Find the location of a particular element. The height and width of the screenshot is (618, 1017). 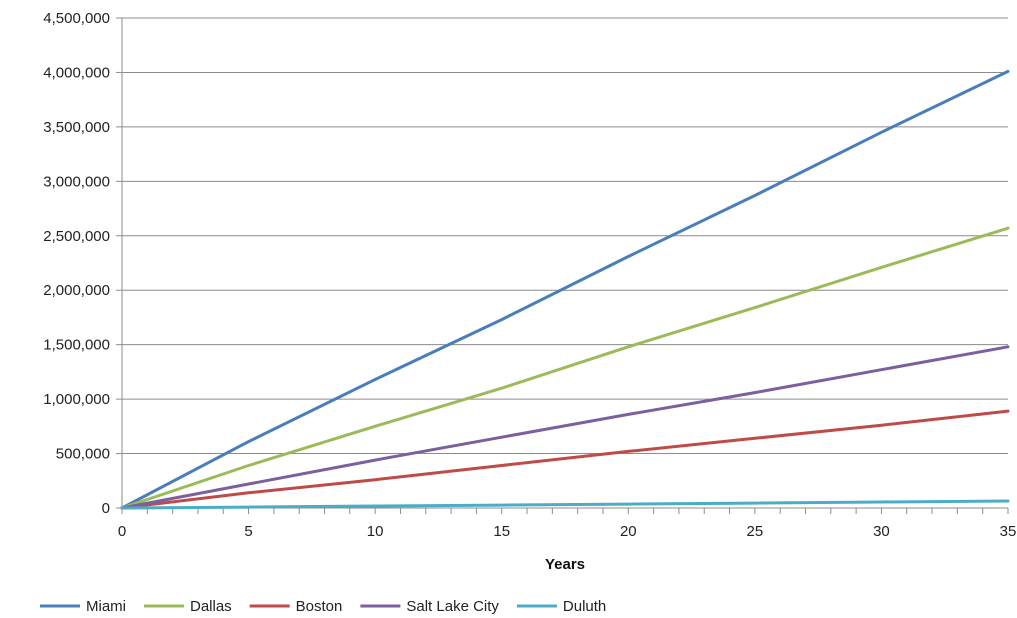

legend: Miami Dallas Boston Salt Lake City Duluth is located at coordinates (323, 606).